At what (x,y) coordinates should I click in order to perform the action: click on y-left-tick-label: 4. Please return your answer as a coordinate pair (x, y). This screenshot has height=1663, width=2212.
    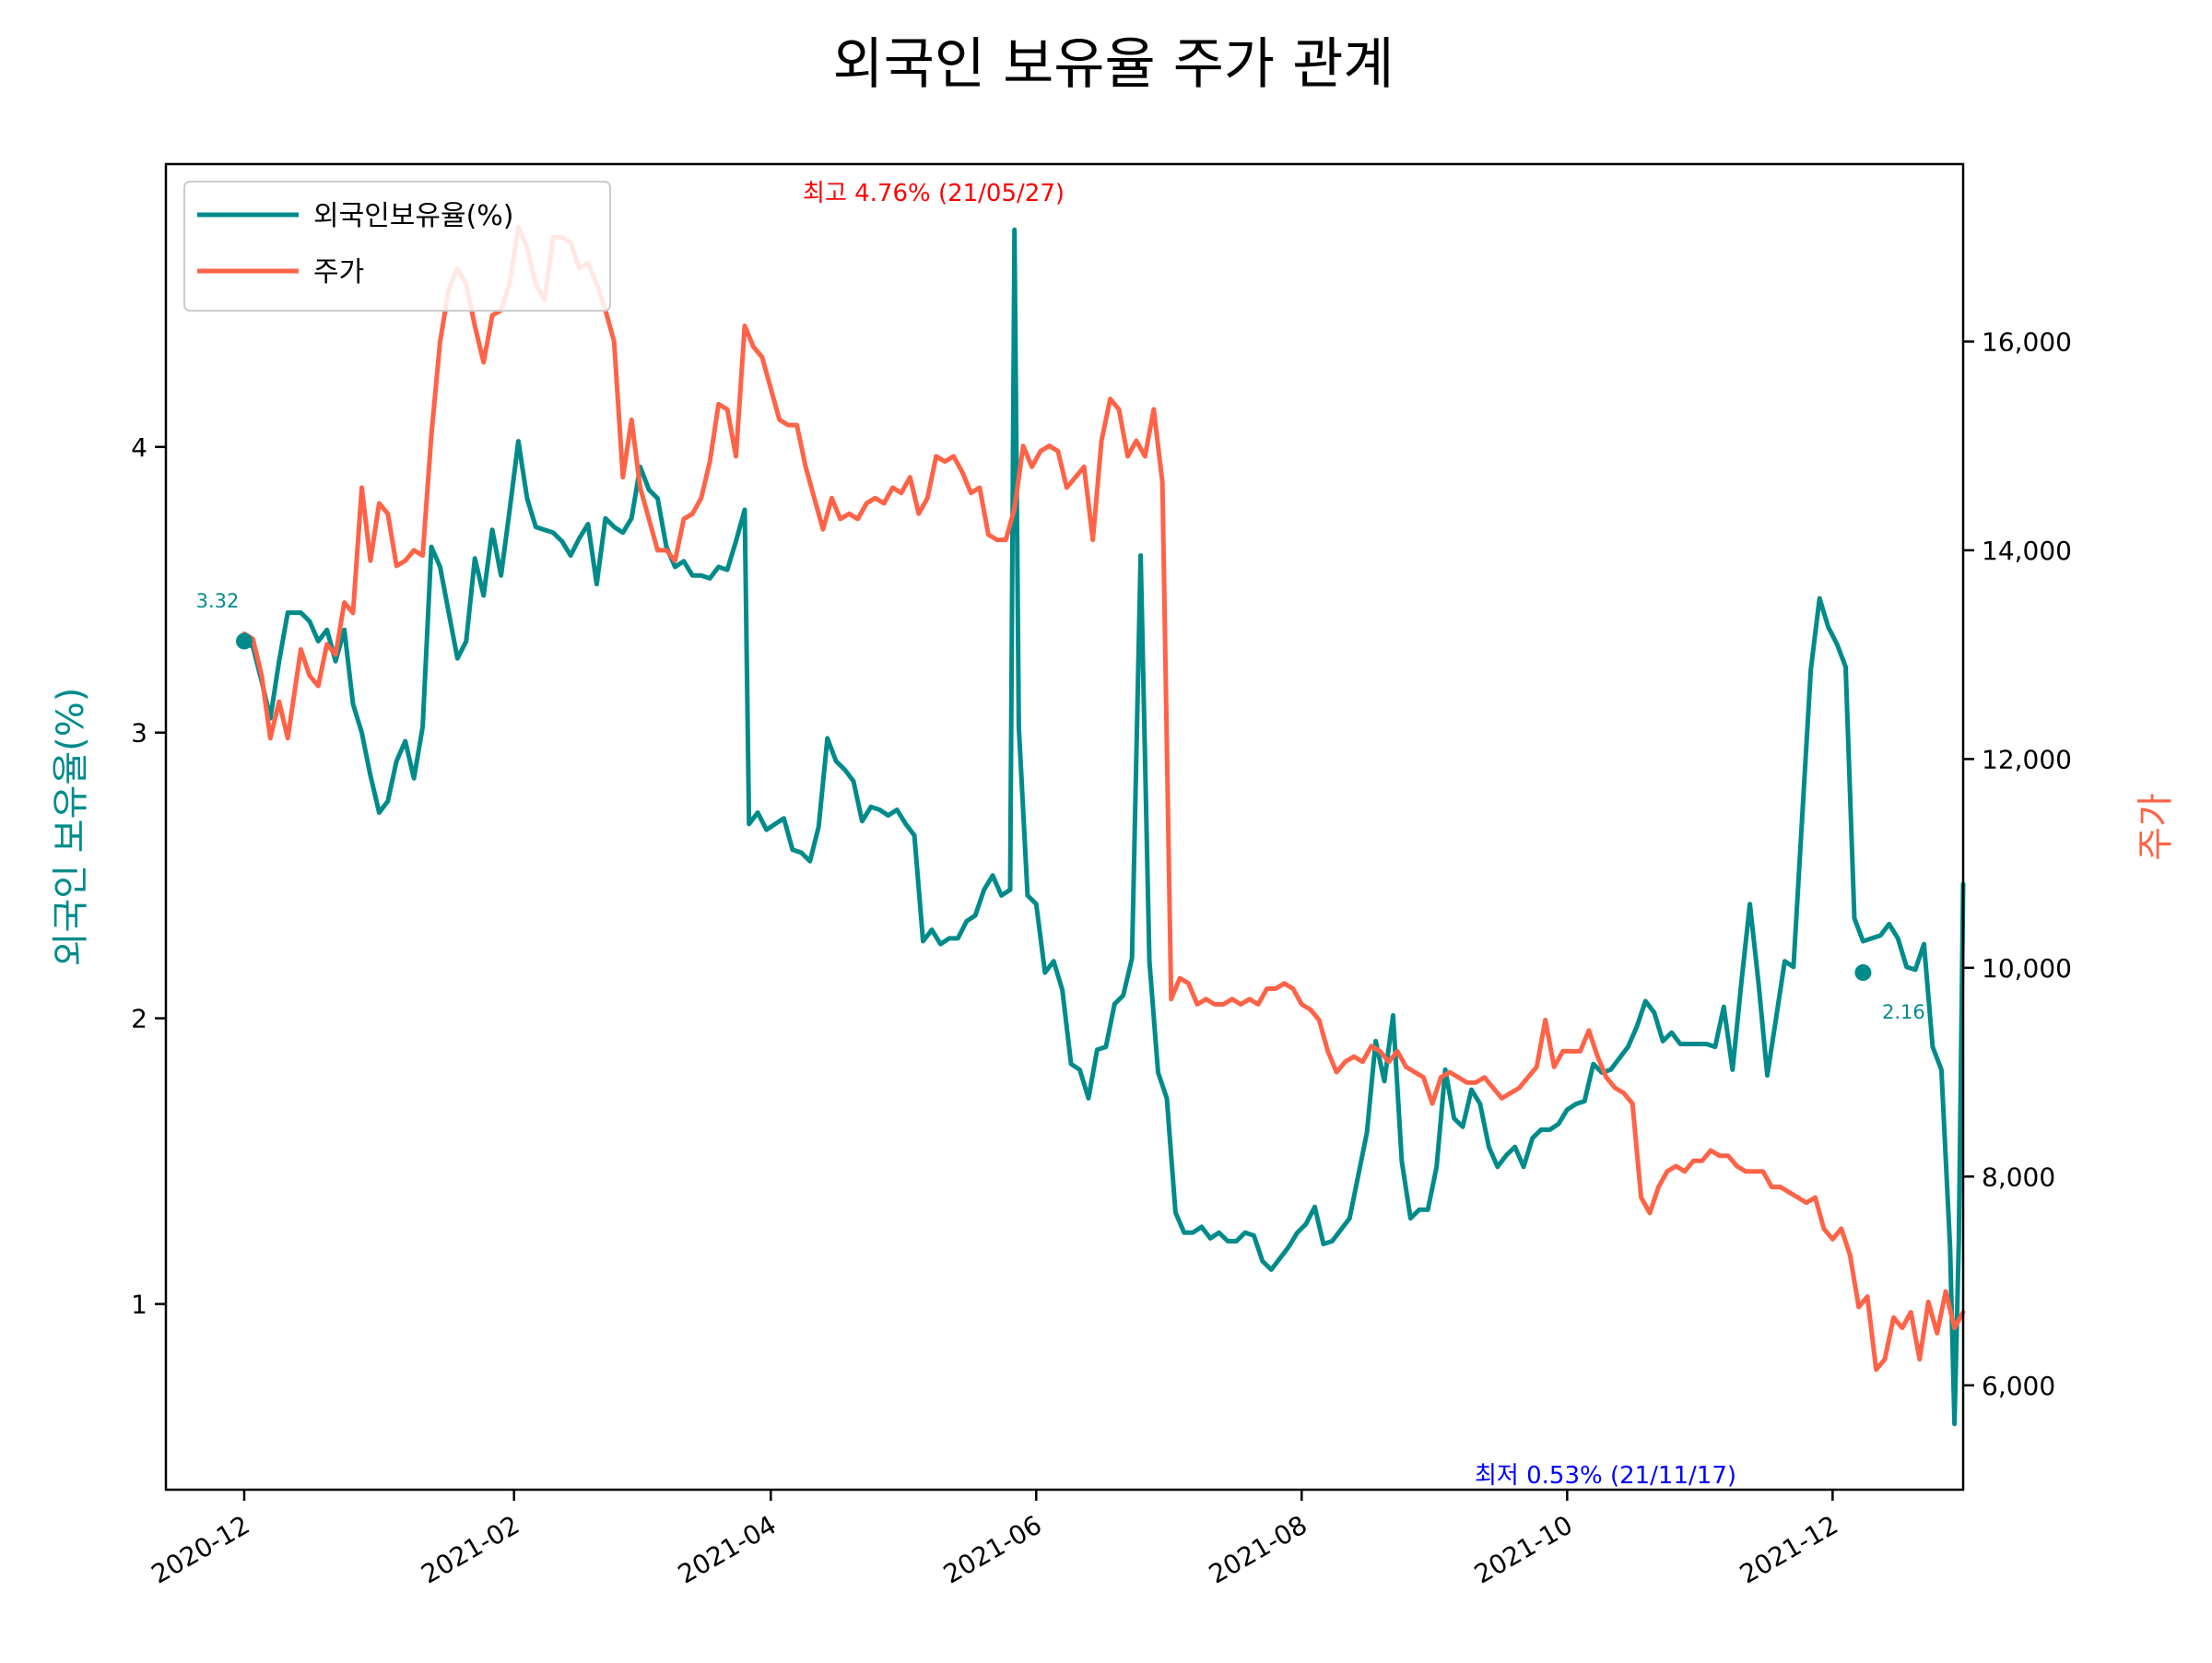
    Looking at the image, I should click on (139, 447).